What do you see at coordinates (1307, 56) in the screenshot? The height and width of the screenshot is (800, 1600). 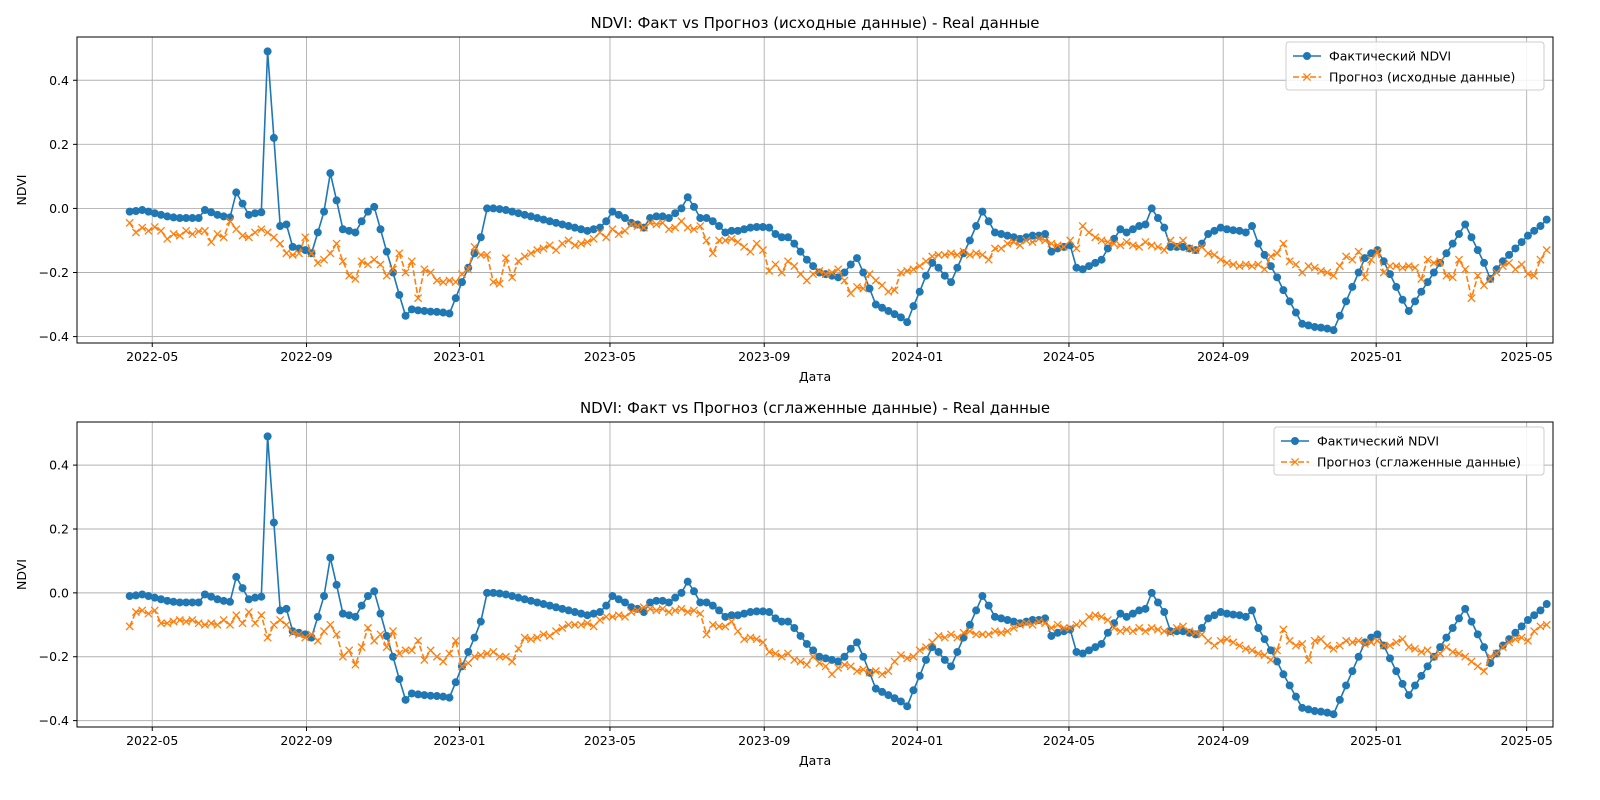 I see `legend-marker` at bounding box center [1307, 56].